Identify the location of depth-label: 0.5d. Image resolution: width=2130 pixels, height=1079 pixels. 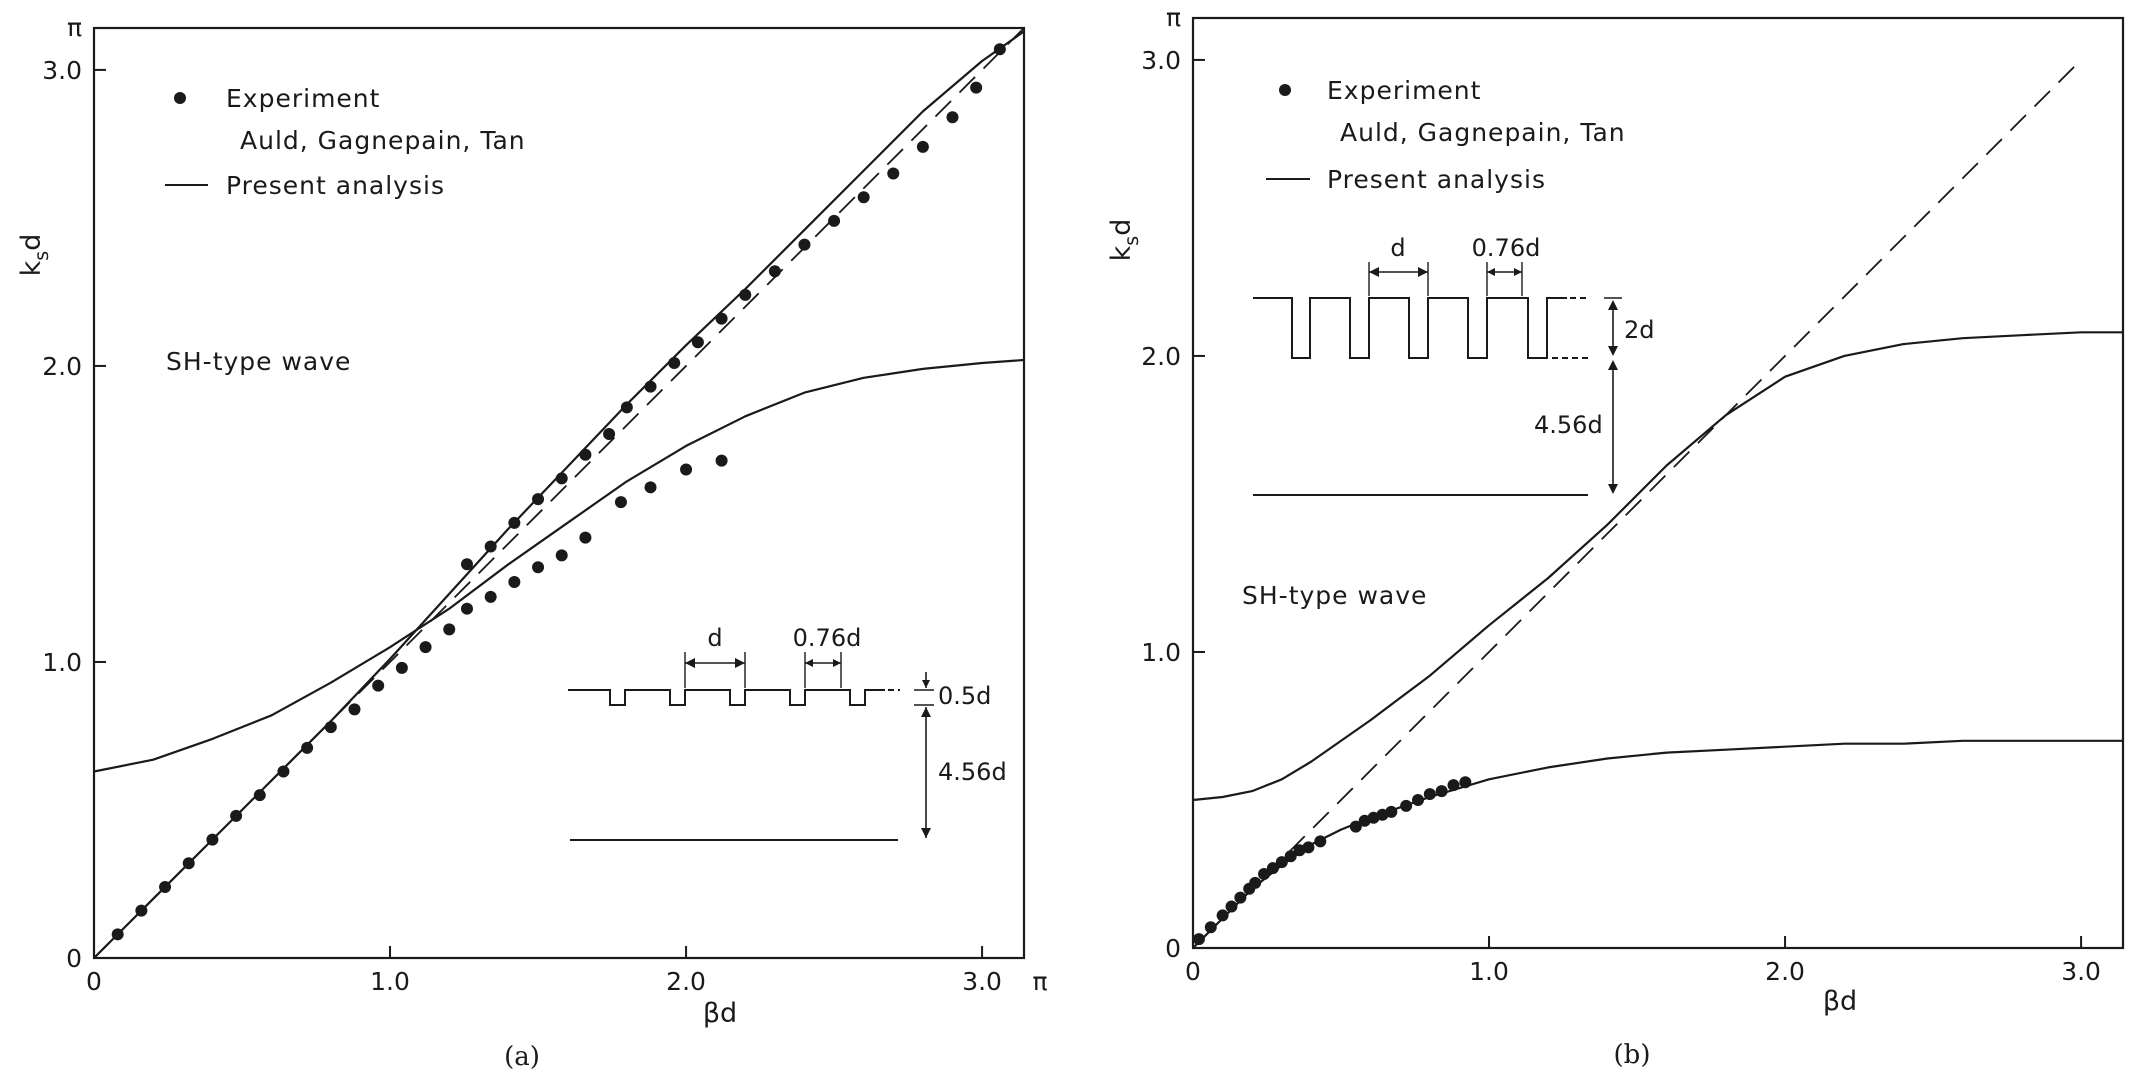
(964, 696).